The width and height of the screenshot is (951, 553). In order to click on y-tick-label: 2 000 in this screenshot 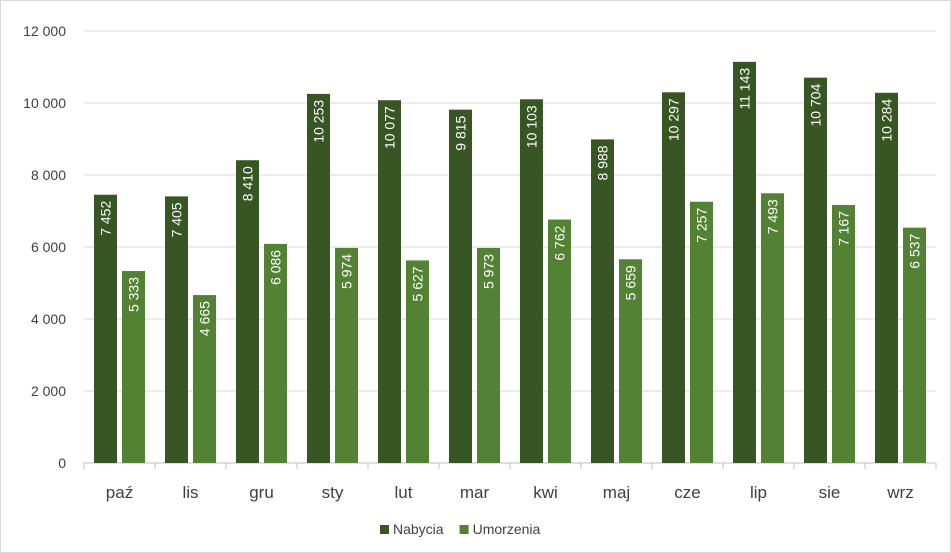, I will do `click(48, 391)`.